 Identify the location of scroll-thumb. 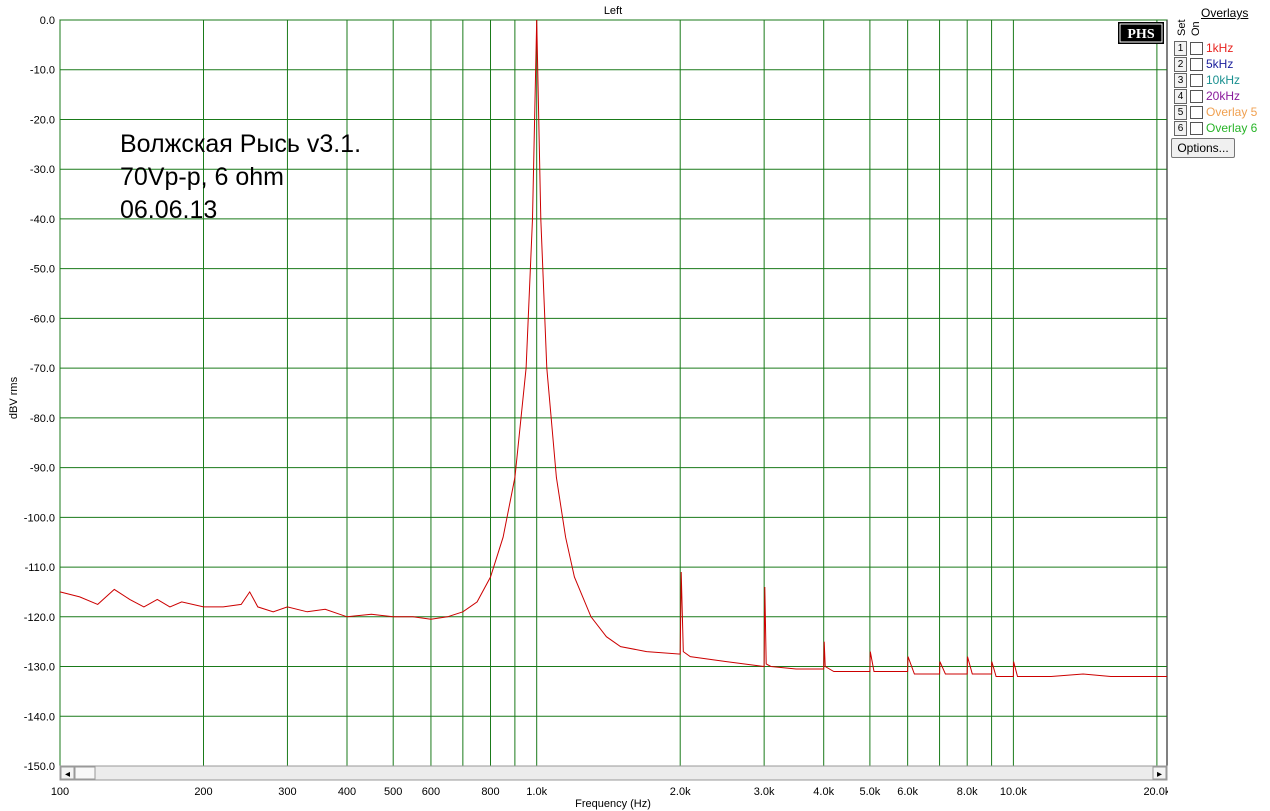
(85, 773).